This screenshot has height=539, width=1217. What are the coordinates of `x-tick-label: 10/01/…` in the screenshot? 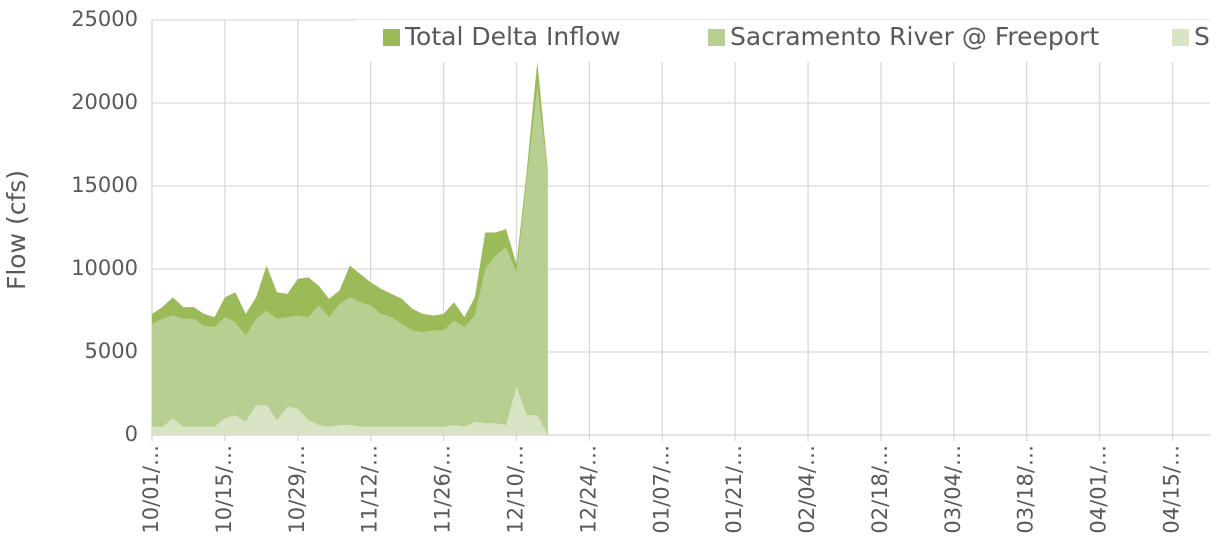 It's located at (151, 489).